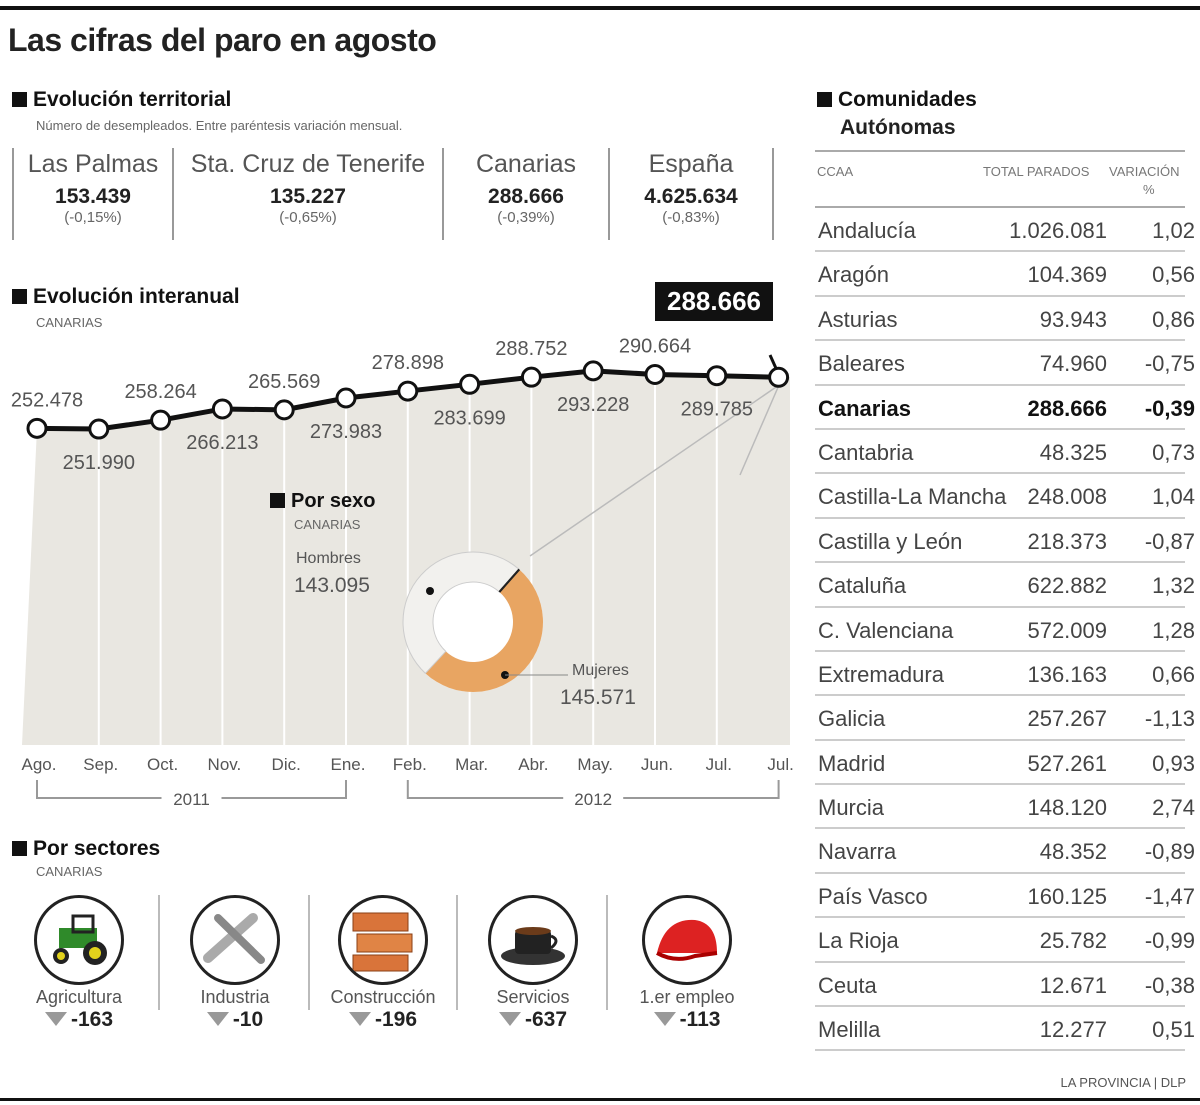 This screenshot has height=1105, width=1200. I want to click on table-row: Canarias 288.666 -0,39, so click(1005, 408).